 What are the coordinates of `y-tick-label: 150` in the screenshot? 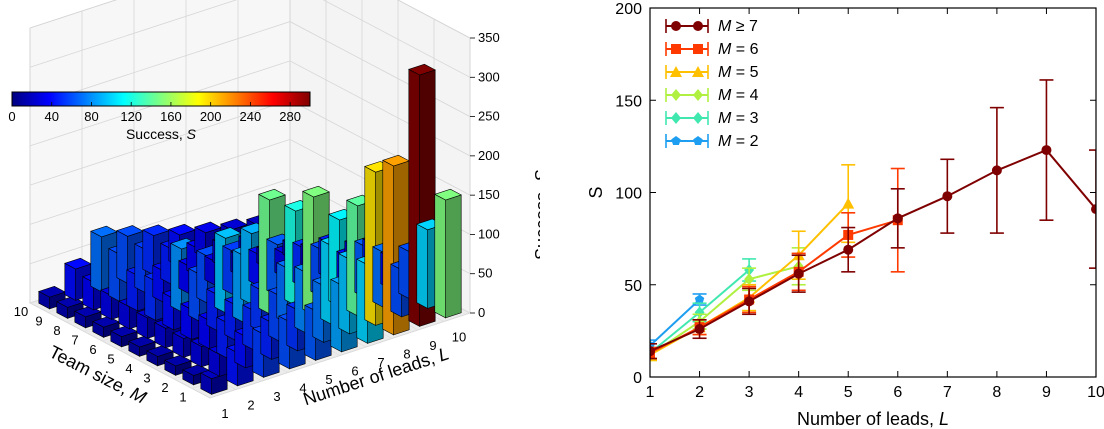 It's located at (628, 101).